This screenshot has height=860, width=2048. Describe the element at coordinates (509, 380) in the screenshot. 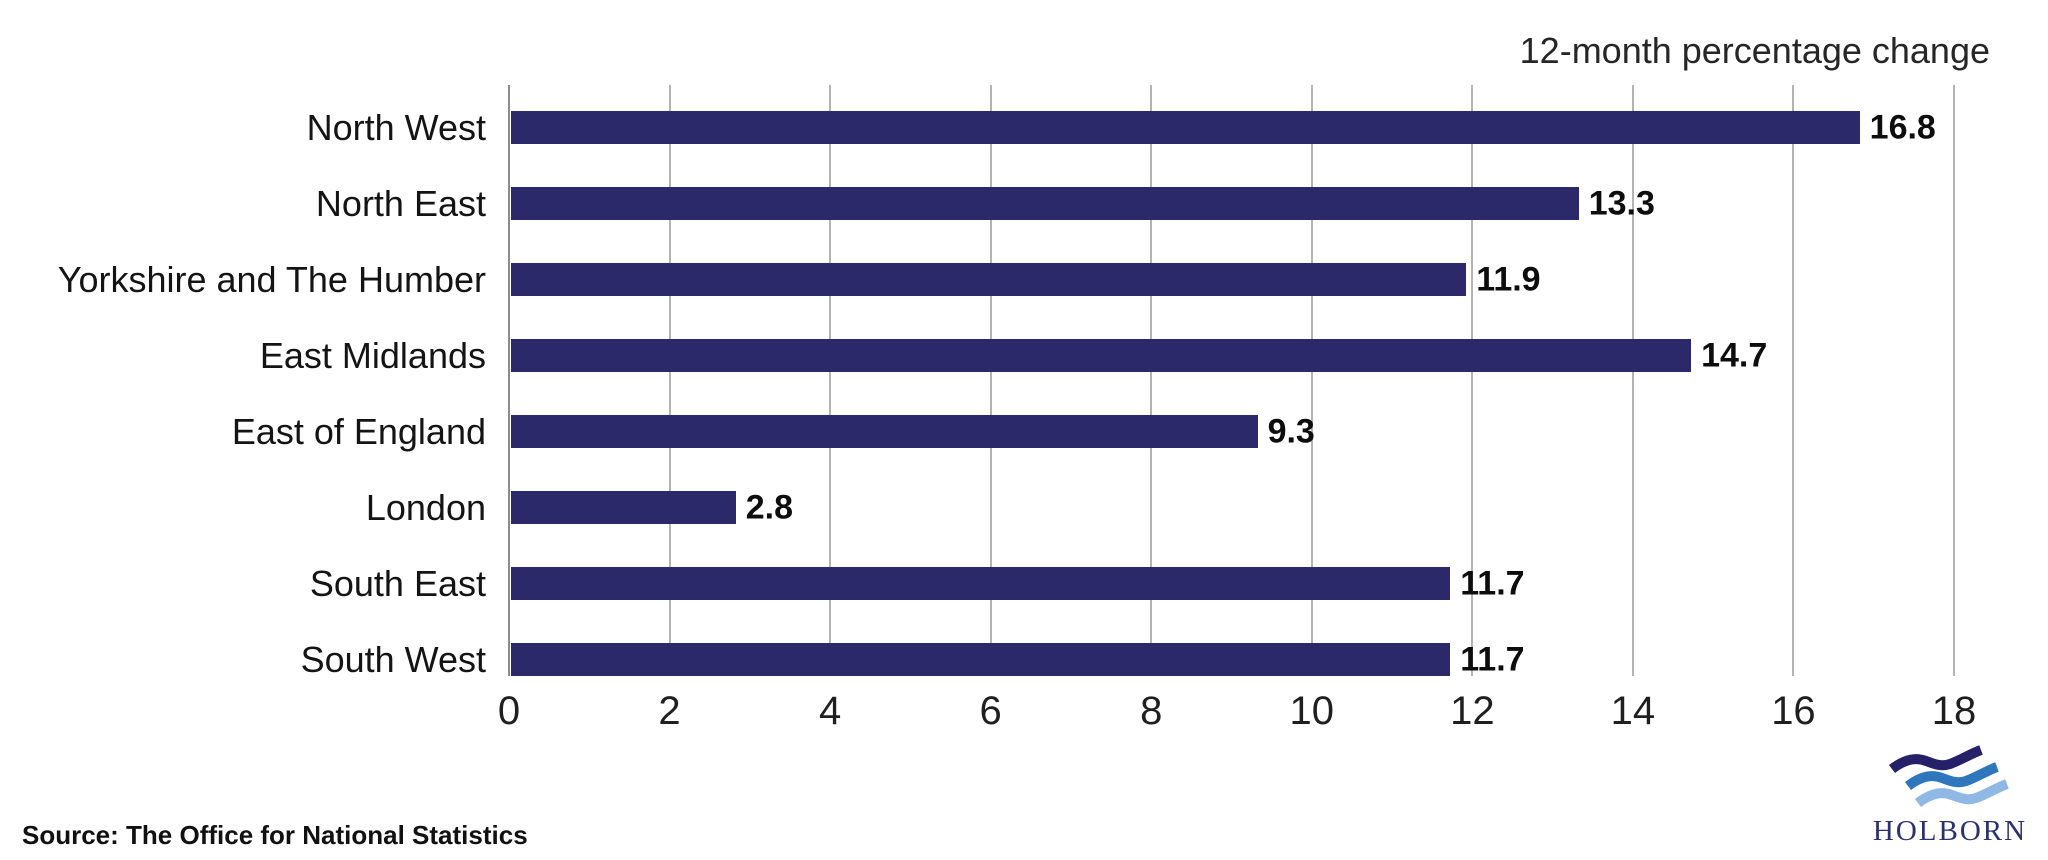

I see `axis-line` at that location.